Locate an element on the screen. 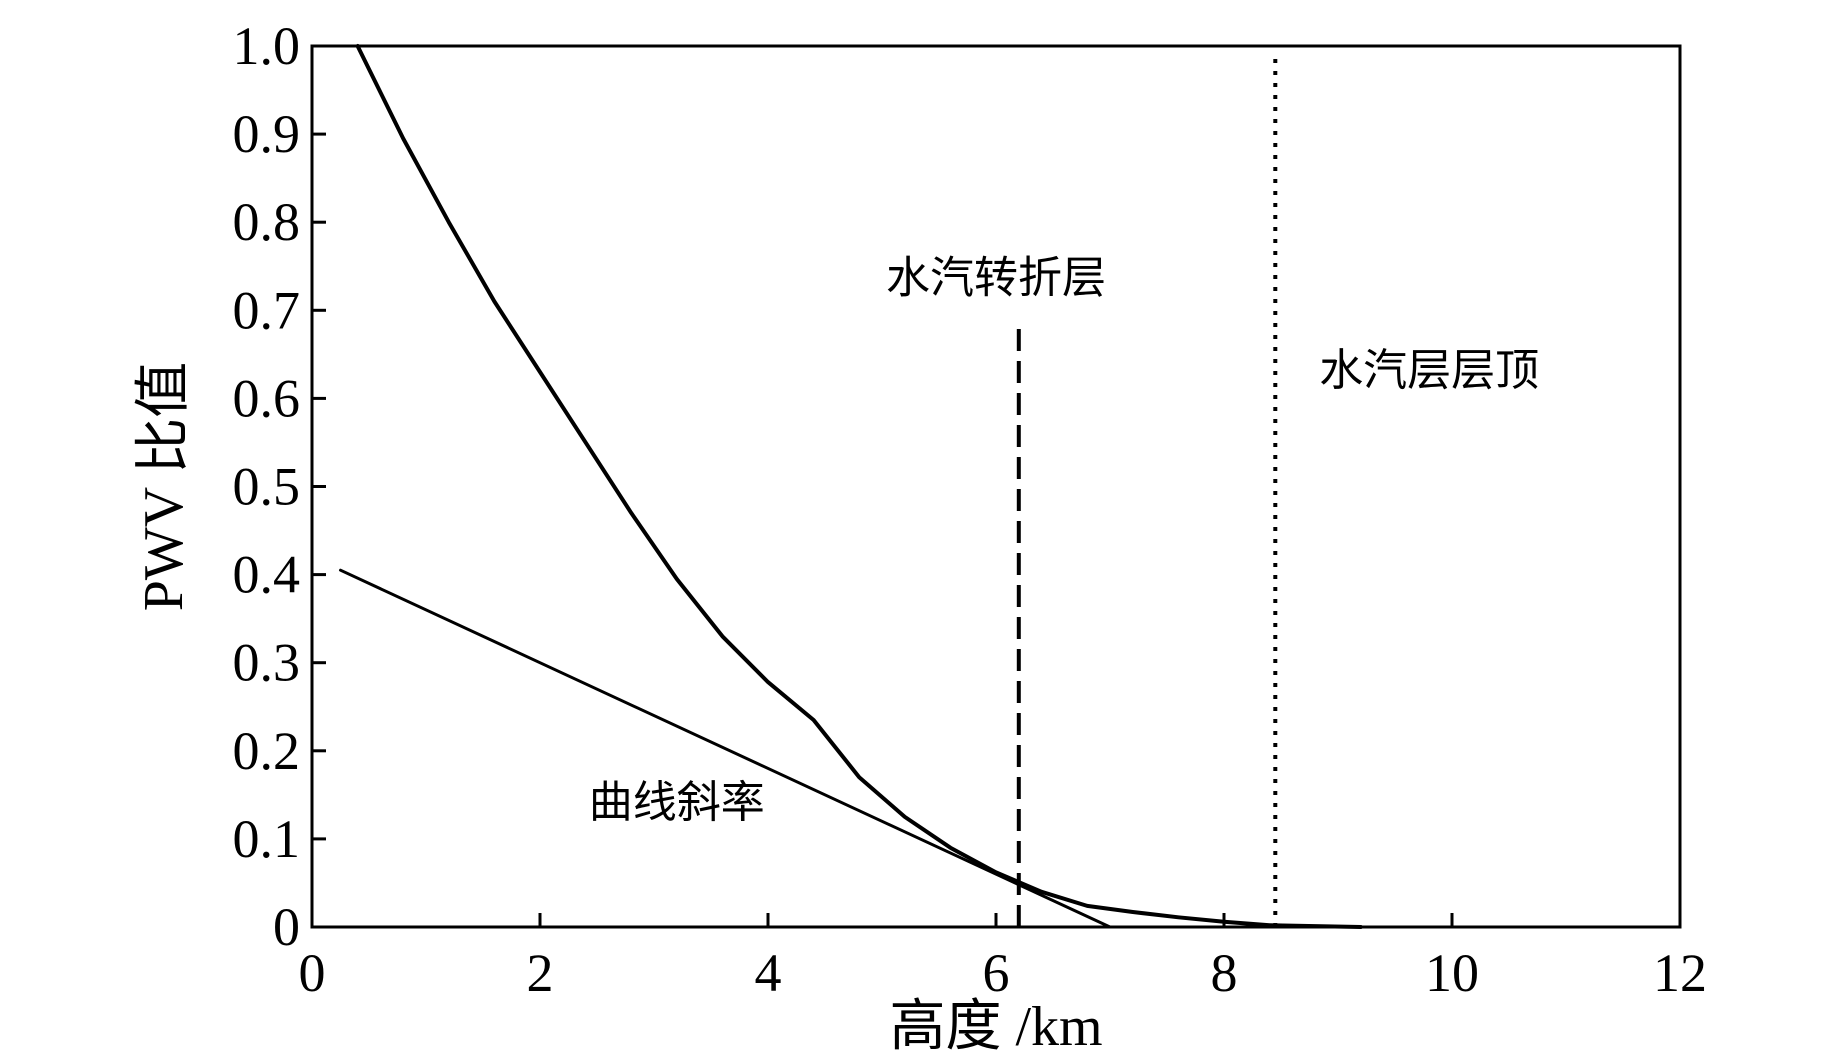  annotation-turning-layer: 水汽转折层 is located at coordinates (996, 278).